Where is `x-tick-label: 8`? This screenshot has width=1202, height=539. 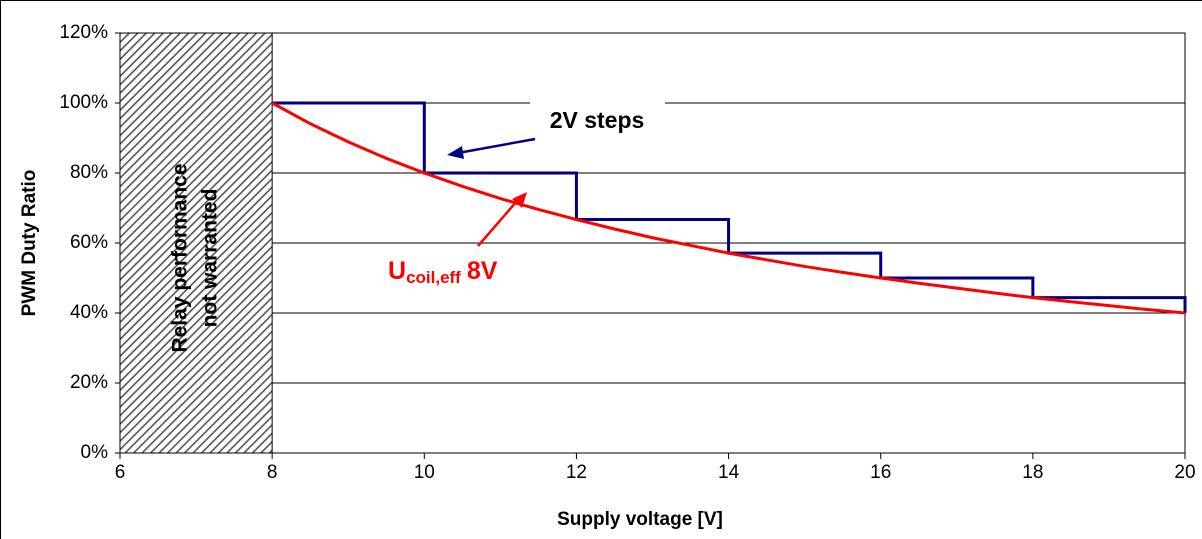
x-tick-label: 8 is located at coordinates (272, 472).